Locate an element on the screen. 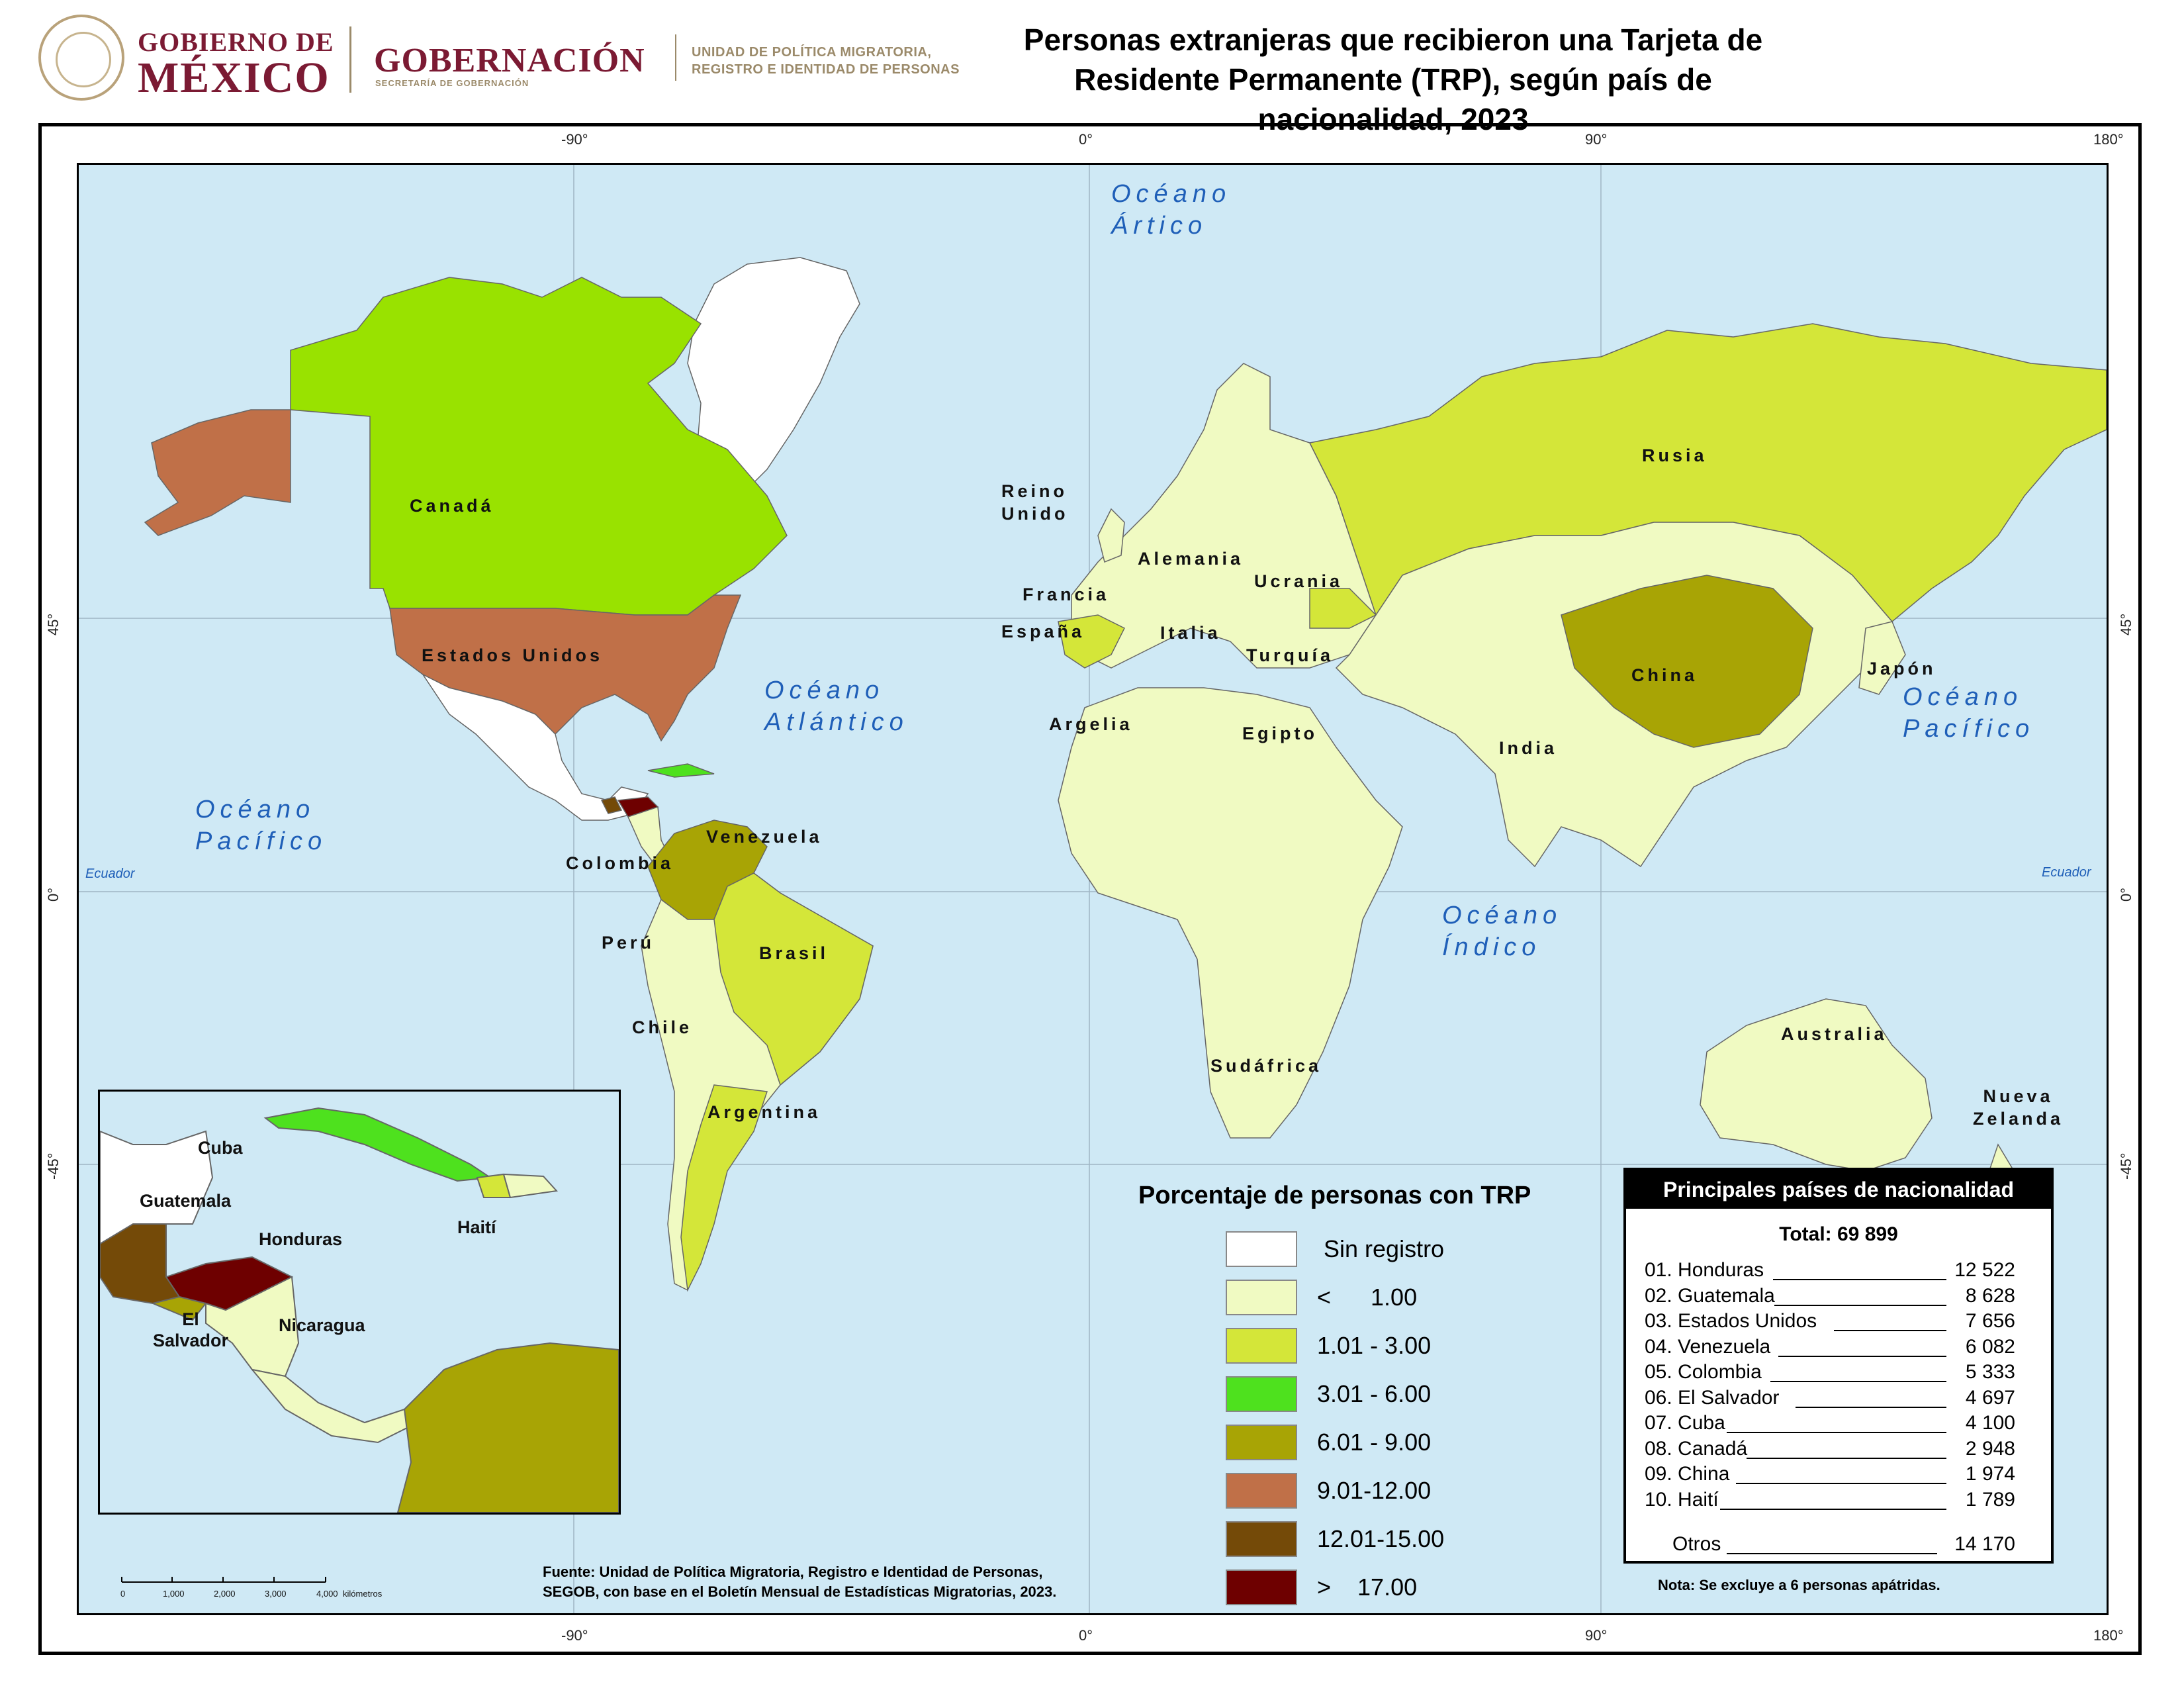 The height and width of the screenshot is (1688, 2184). africa-shape is located at coordinates (1230, 913).